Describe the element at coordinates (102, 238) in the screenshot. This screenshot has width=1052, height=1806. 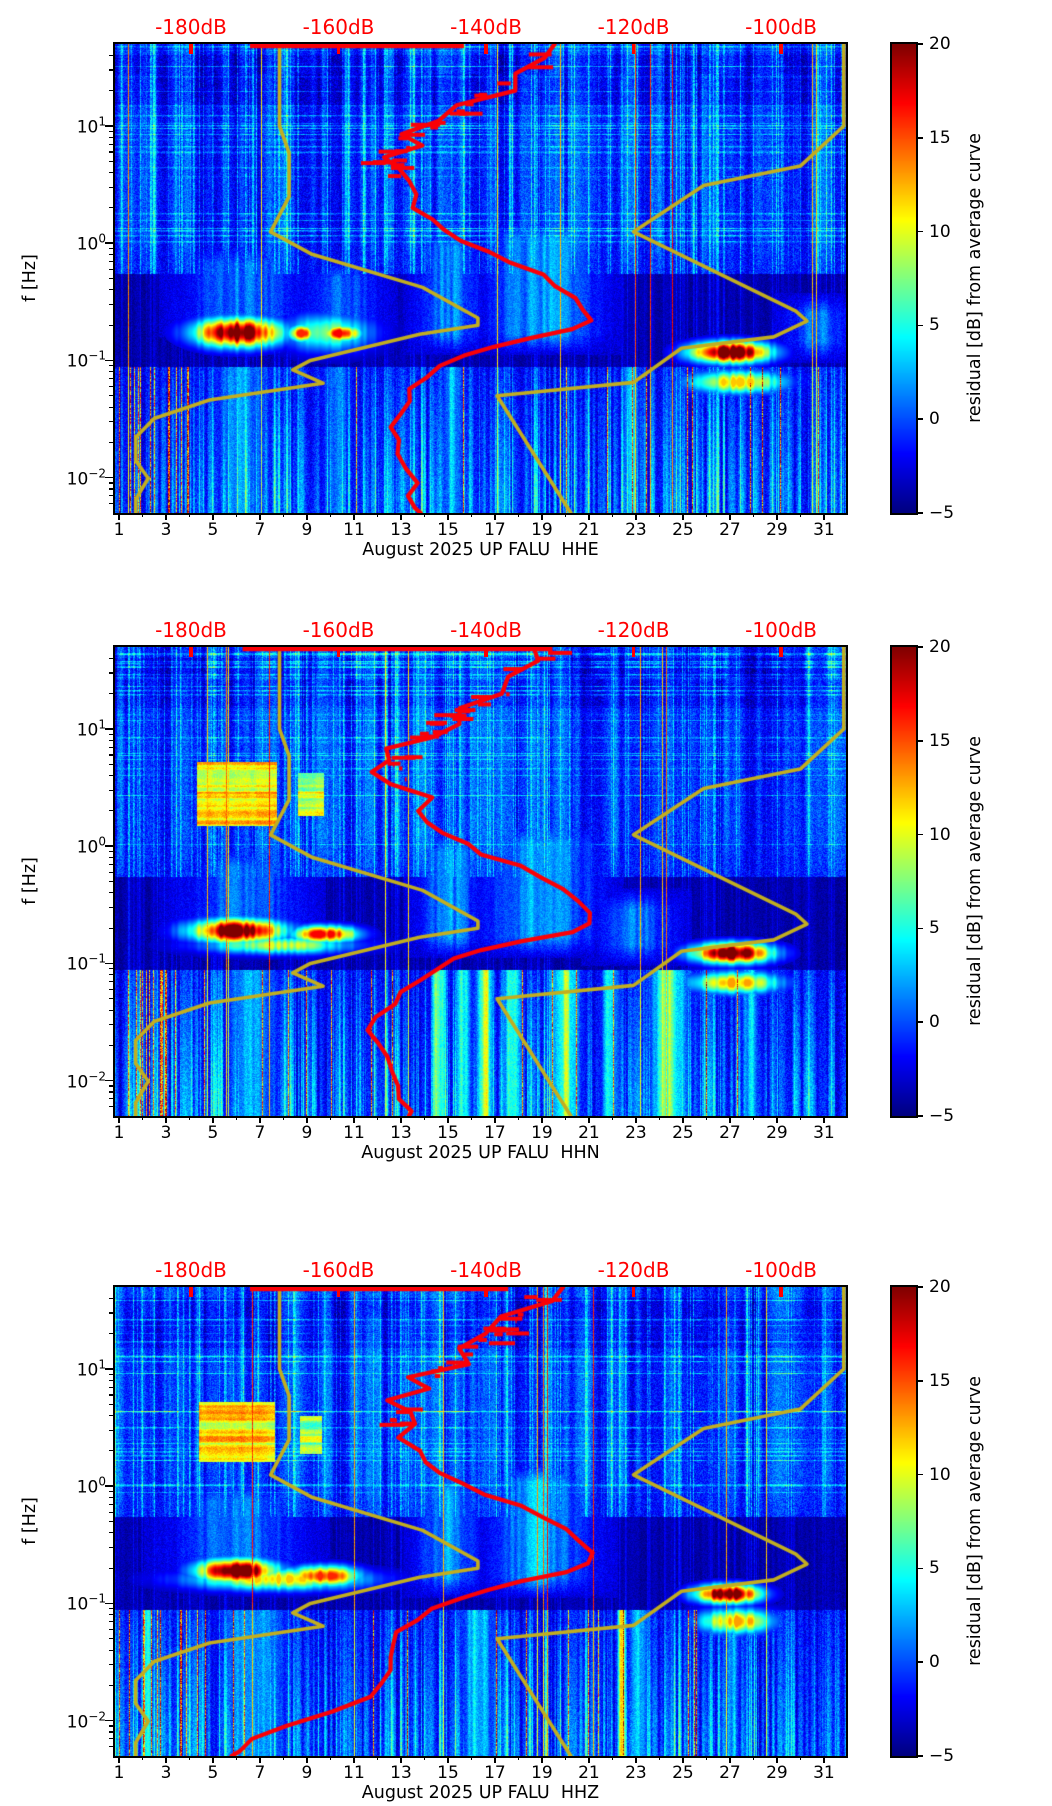
I see `y-tick-exponent: 0` at that location.